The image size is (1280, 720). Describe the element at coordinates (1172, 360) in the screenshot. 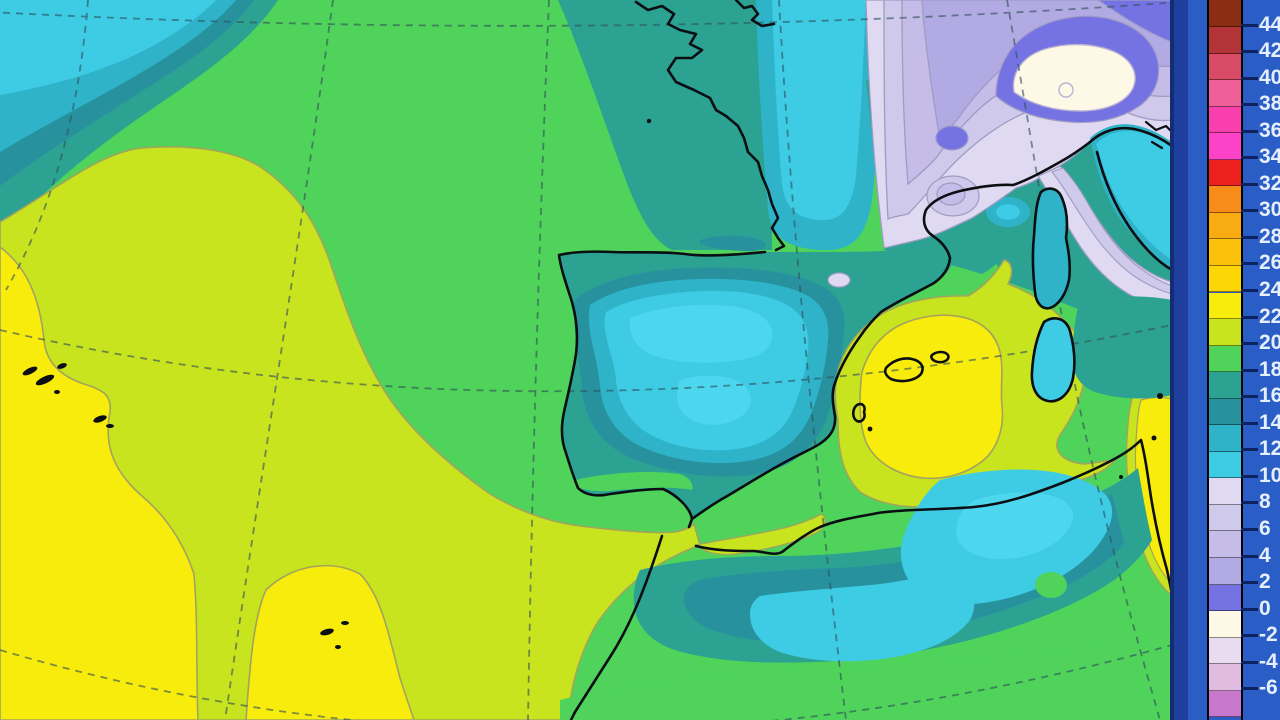

I see `map-right-border` at that location.